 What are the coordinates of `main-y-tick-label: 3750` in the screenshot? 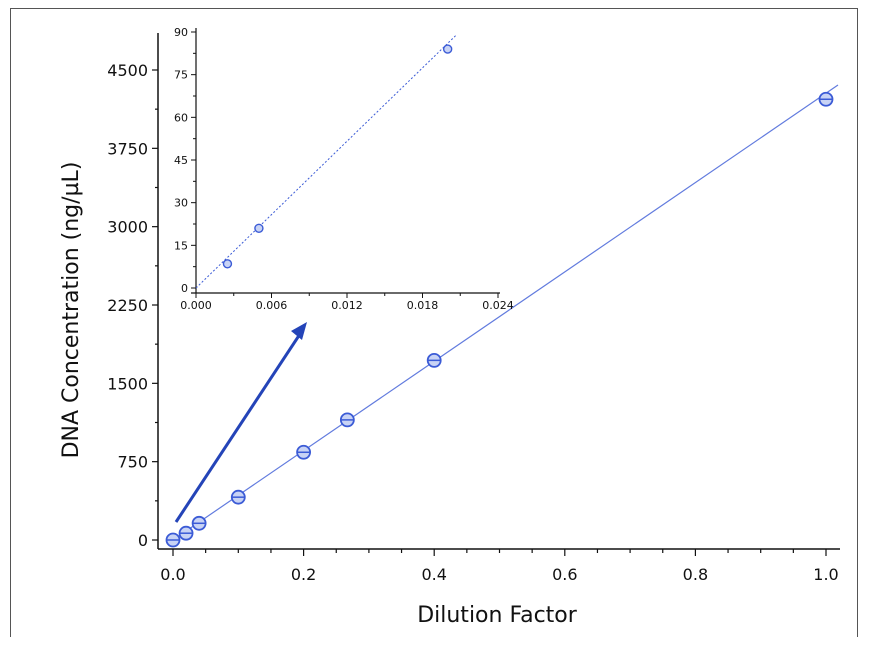 It's located at (127, 148).